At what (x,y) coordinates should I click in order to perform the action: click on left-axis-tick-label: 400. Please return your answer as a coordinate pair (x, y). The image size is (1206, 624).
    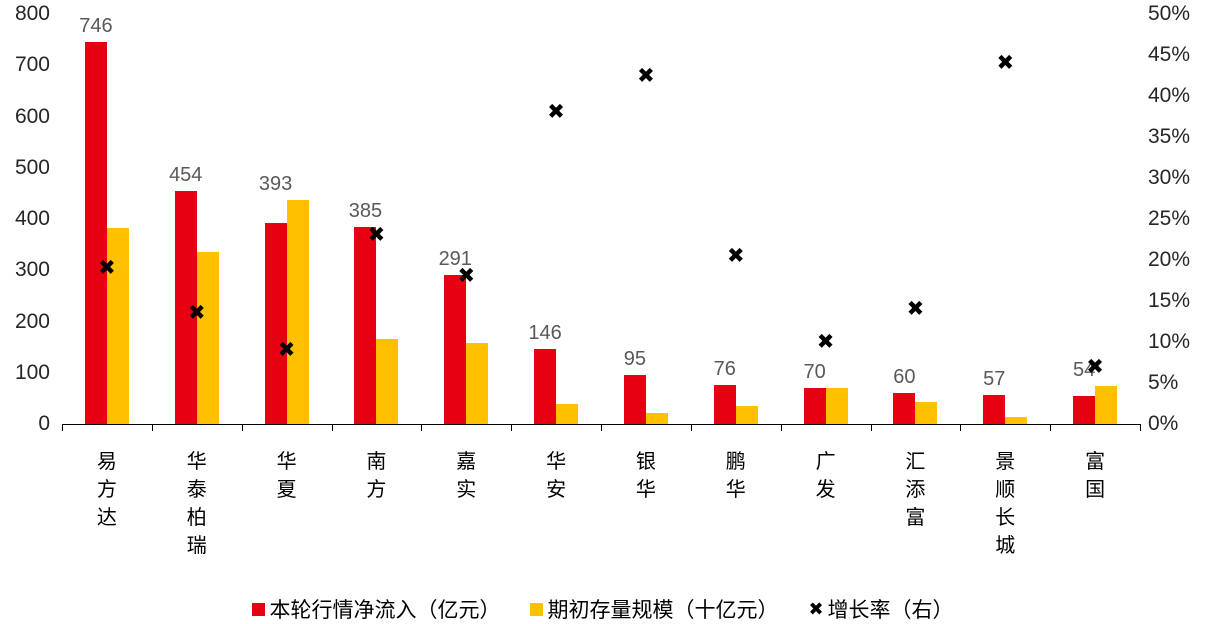
    Looking at the image, I should click on (32, 218).